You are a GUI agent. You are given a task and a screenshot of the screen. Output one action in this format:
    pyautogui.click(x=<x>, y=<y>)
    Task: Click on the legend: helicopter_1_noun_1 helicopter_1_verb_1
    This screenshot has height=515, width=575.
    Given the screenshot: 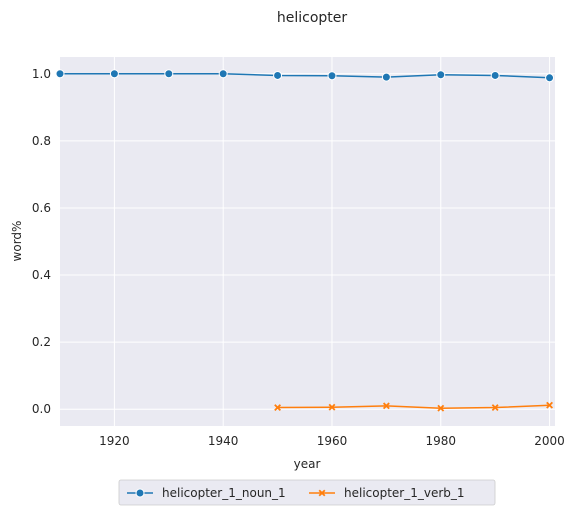 What is the action you would take?
    pyautogui.click(x=307, y=492)
    